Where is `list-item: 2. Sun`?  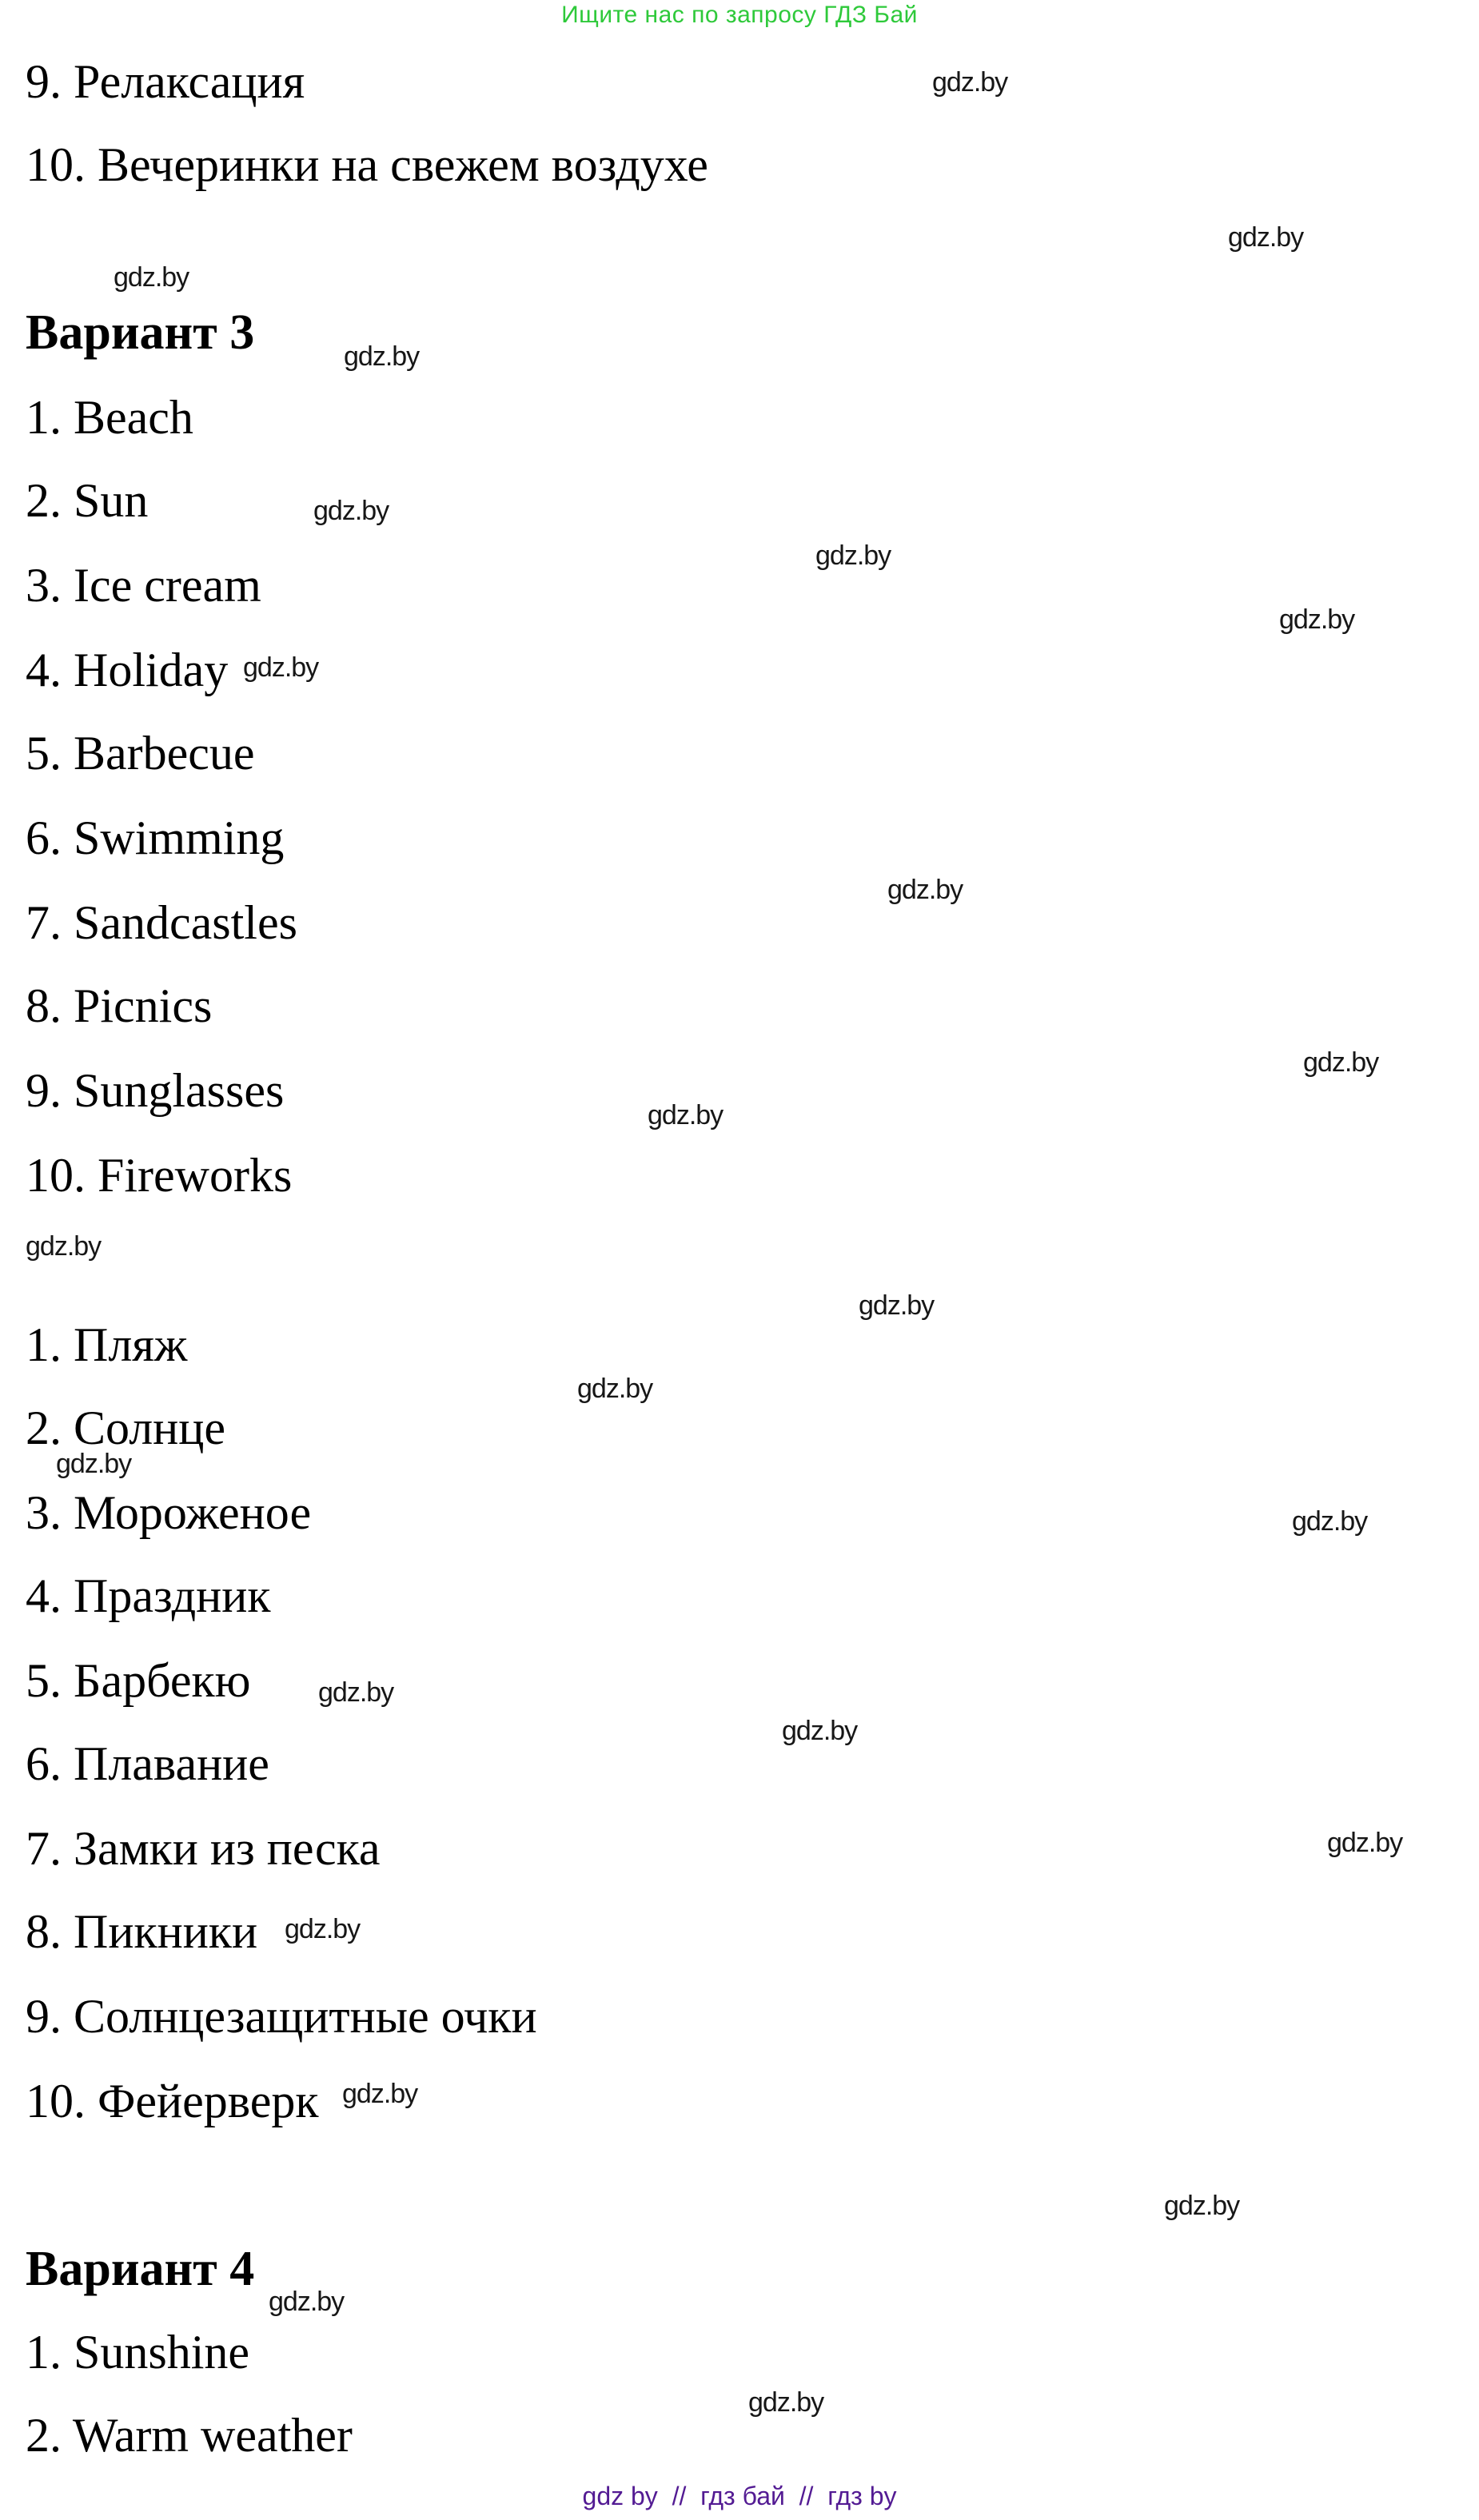
list-item: 2. Sun is located at coordinates (88, 500).